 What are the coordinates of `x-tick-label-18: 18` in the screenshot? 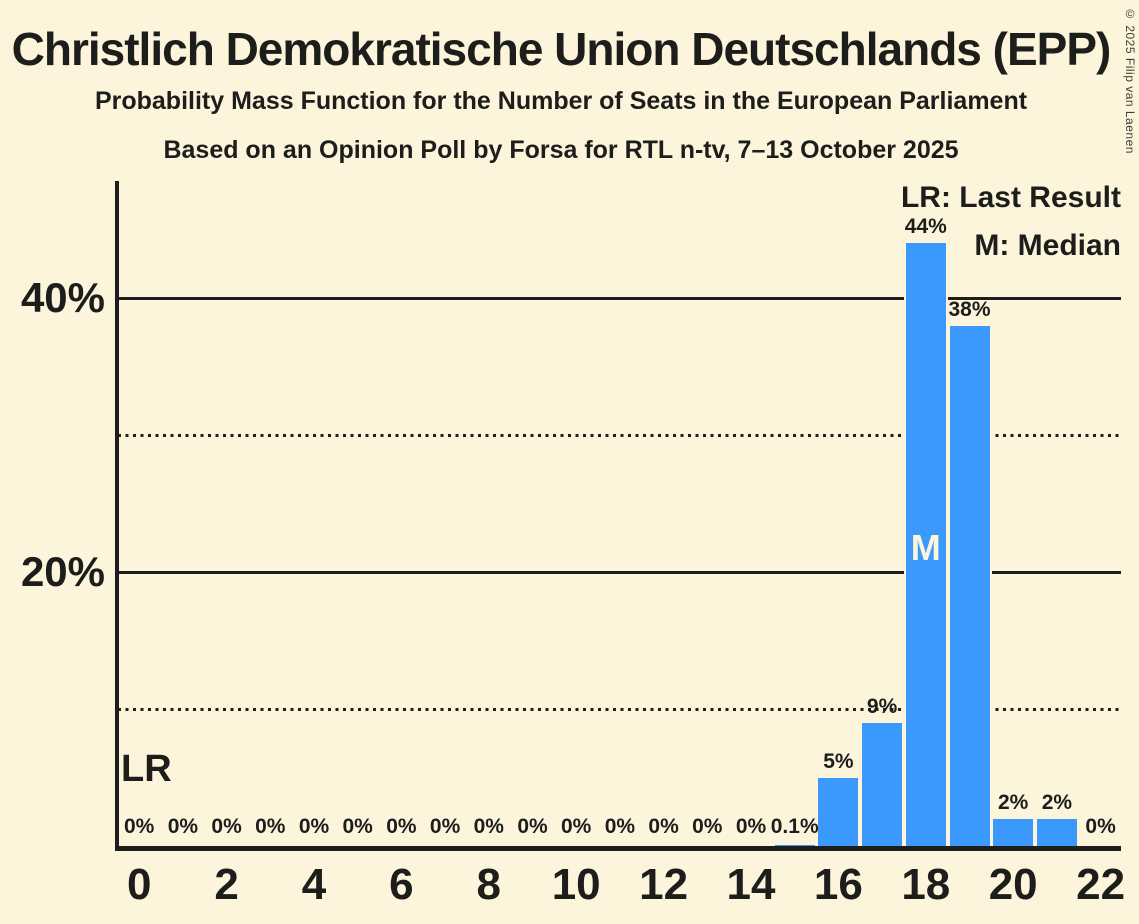 It's located at (926, 884).